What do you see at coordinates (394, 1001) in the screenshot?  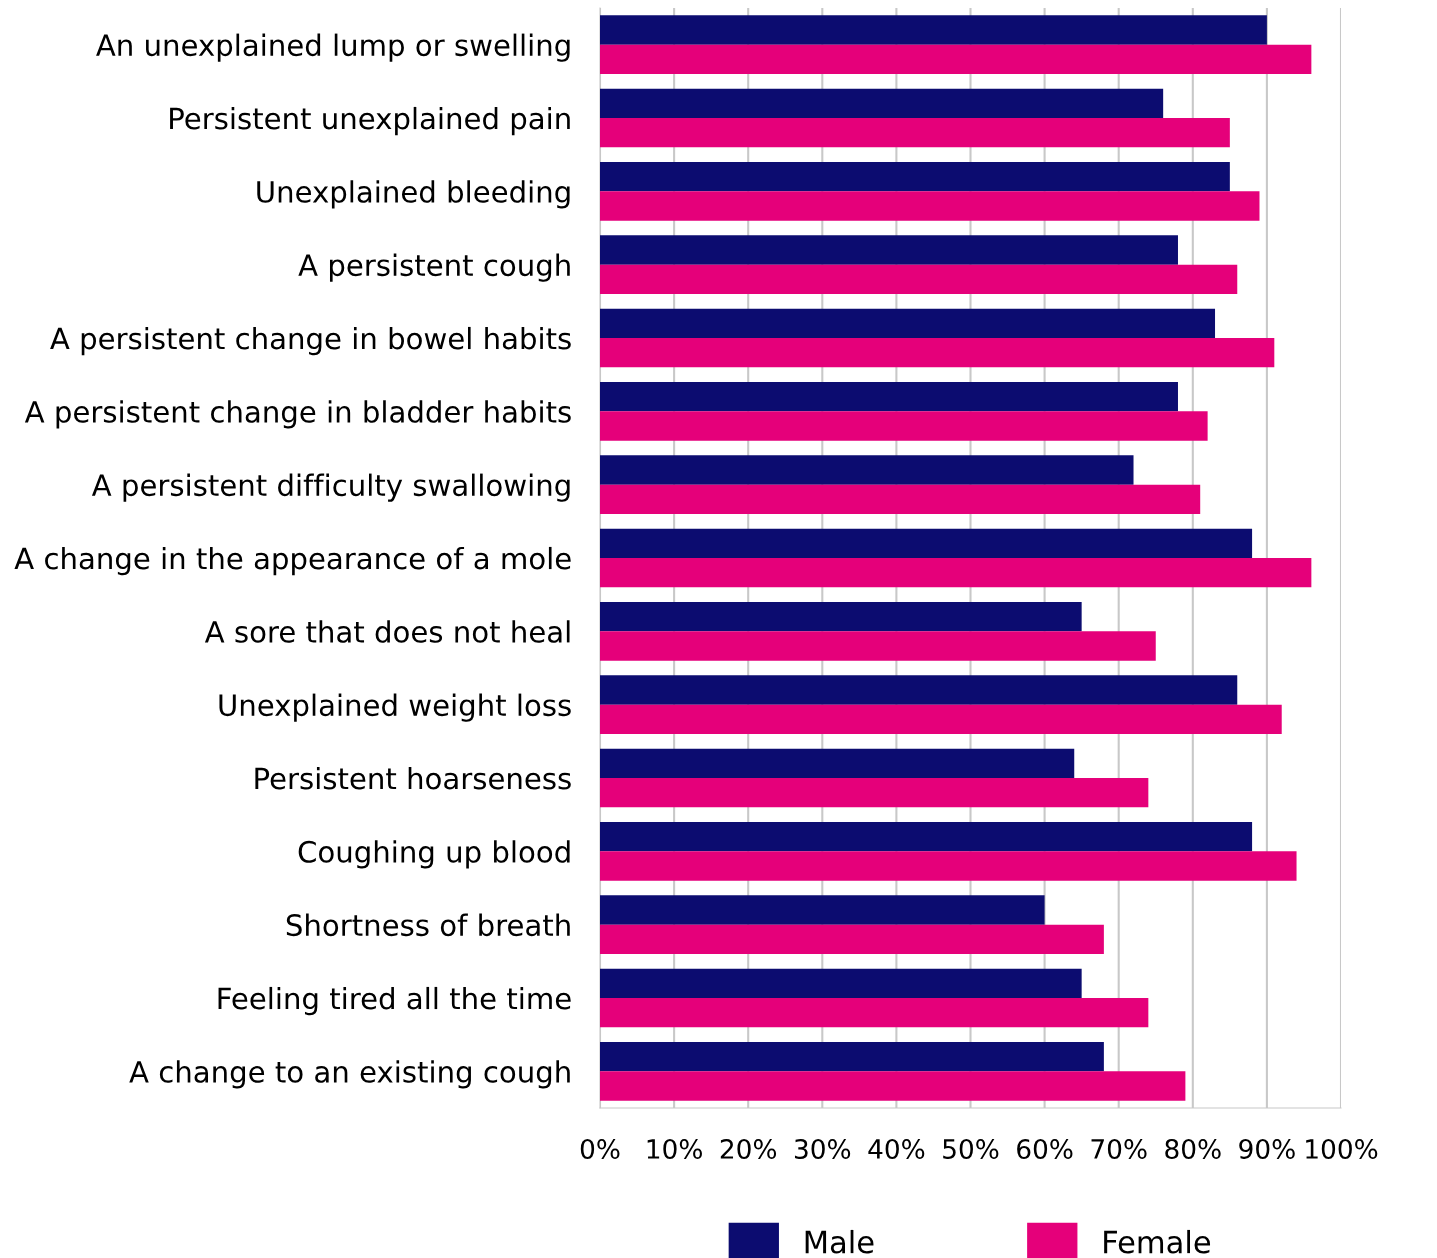 I see `y-tick-label: Feeling tired all the time` at bounding box center [394, 1001].